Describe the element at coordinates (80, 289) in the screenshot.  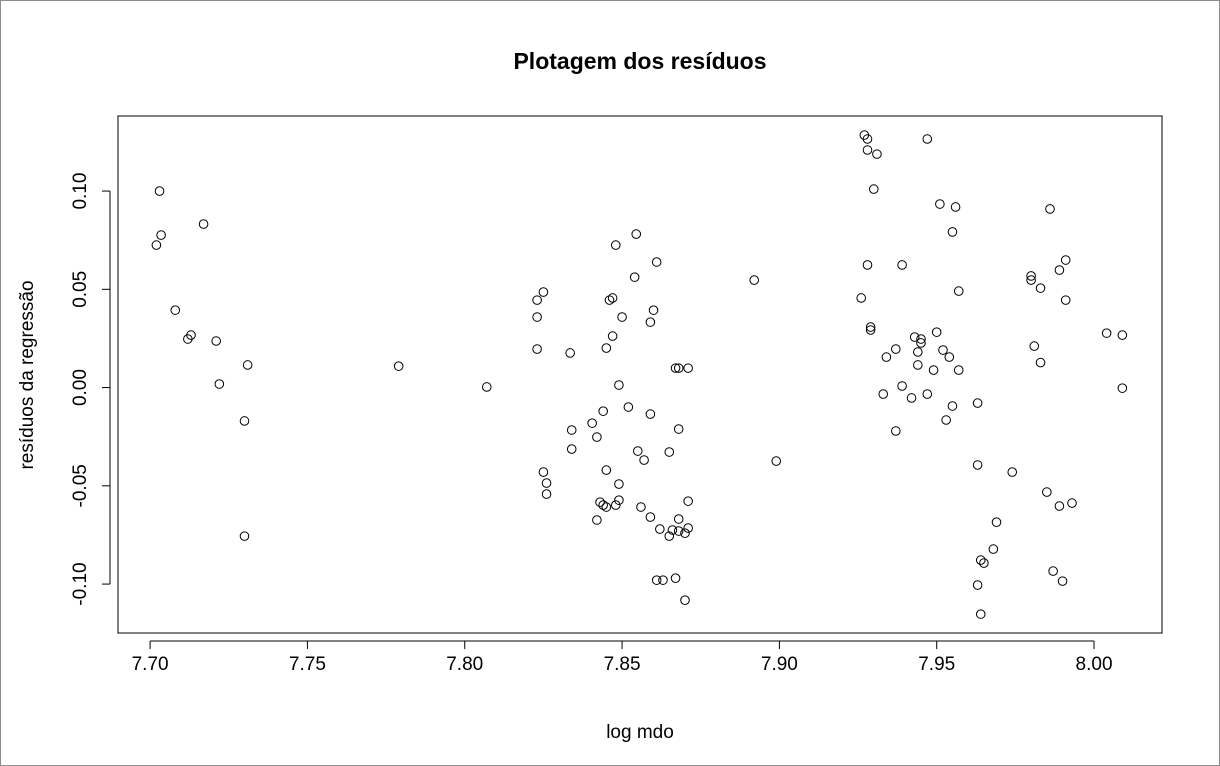
I see `y-tick-label: 0.05` at that location.